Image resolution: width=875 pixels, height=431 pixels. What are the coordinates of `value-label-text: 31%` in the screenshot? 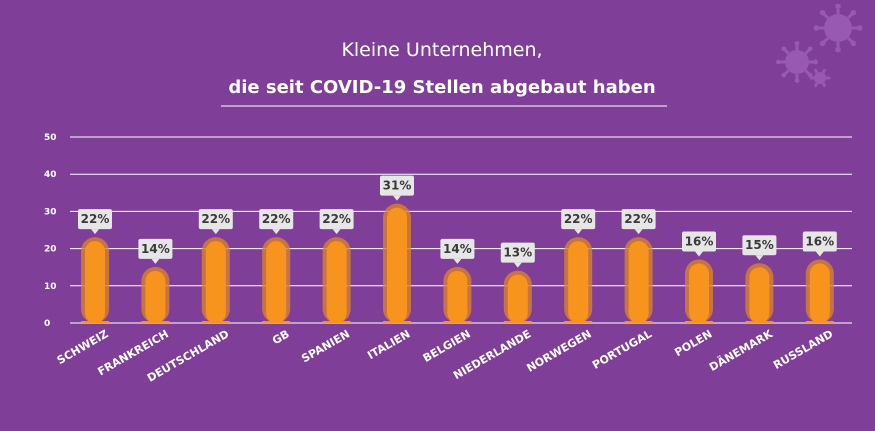 It's located at (397, 186).